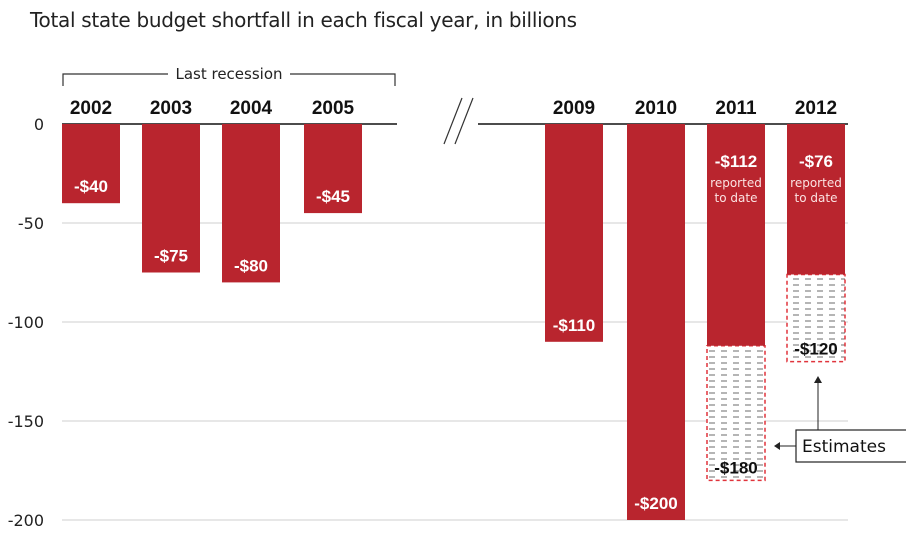  I want to click on year-label: 2002, so click(91, 108).